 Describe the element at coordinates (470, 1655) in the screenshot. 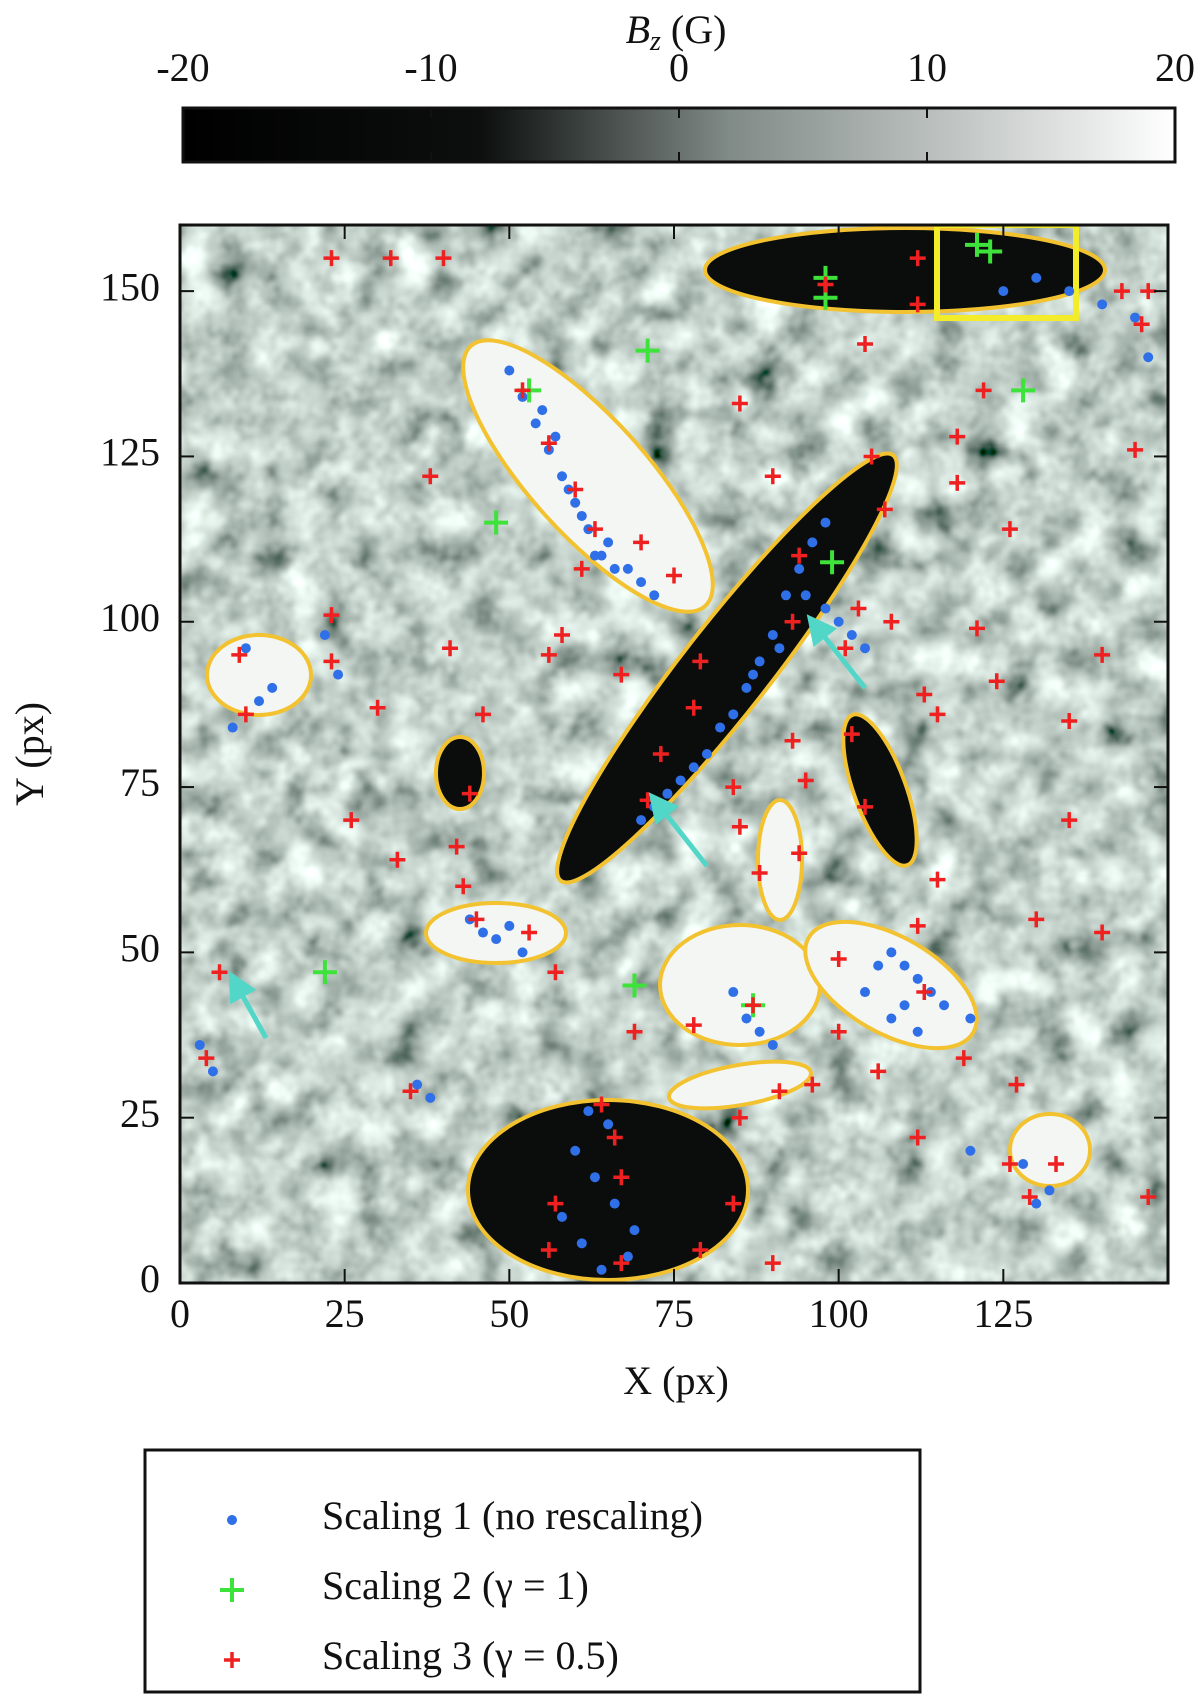

I see `legend-label: Scaling 3 (γ = 0.5)` at that location.